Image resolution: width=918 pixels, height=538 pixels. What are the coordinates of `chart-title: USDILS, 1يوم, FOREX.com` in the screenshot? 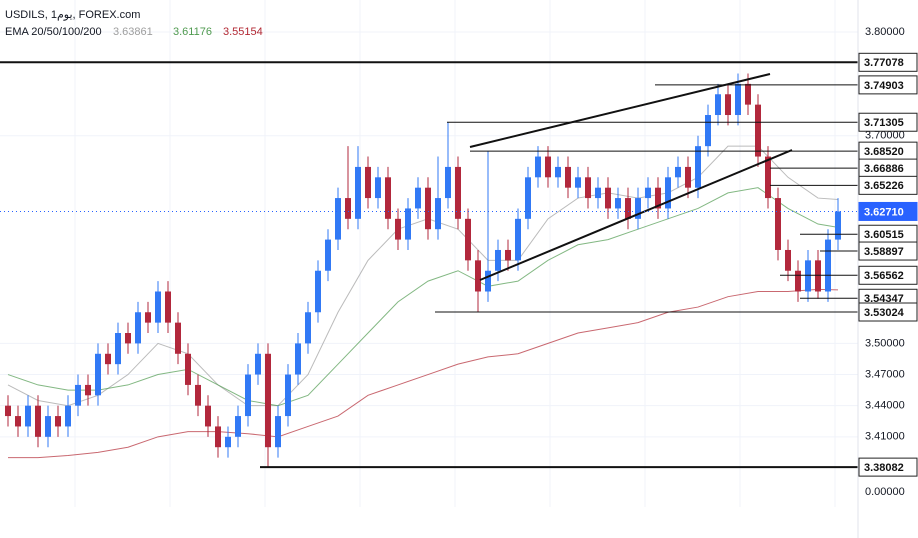 It's located at (72, 15).